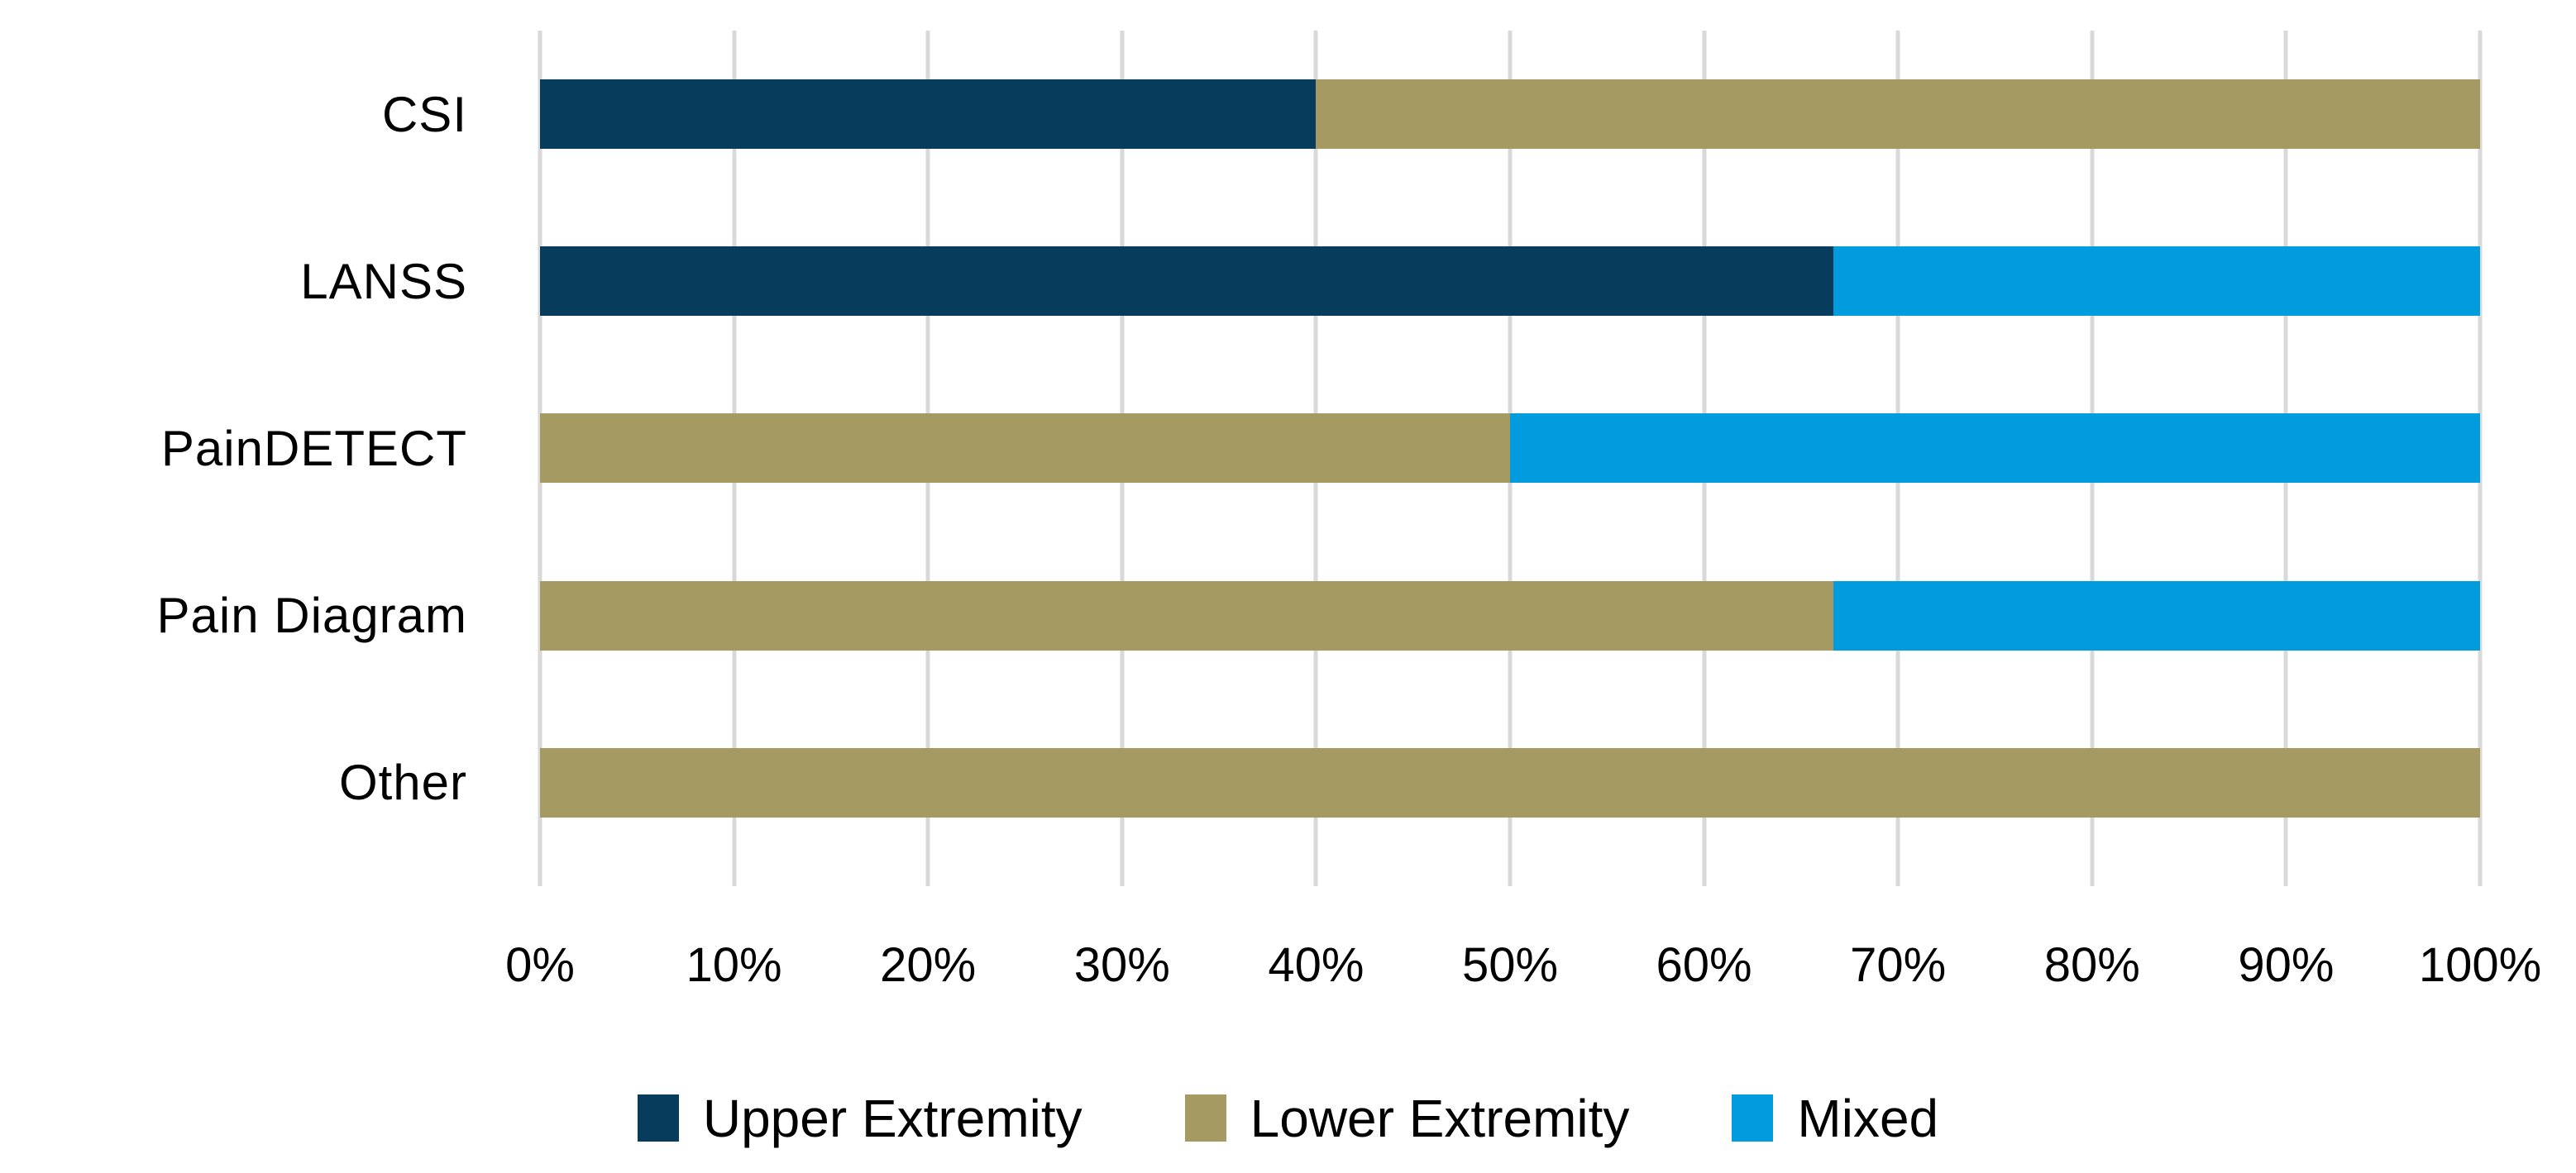 The height and width of the screenshot is (1173, 2576). I want to click on category-label: Pain Diagram, so click(311, 616).